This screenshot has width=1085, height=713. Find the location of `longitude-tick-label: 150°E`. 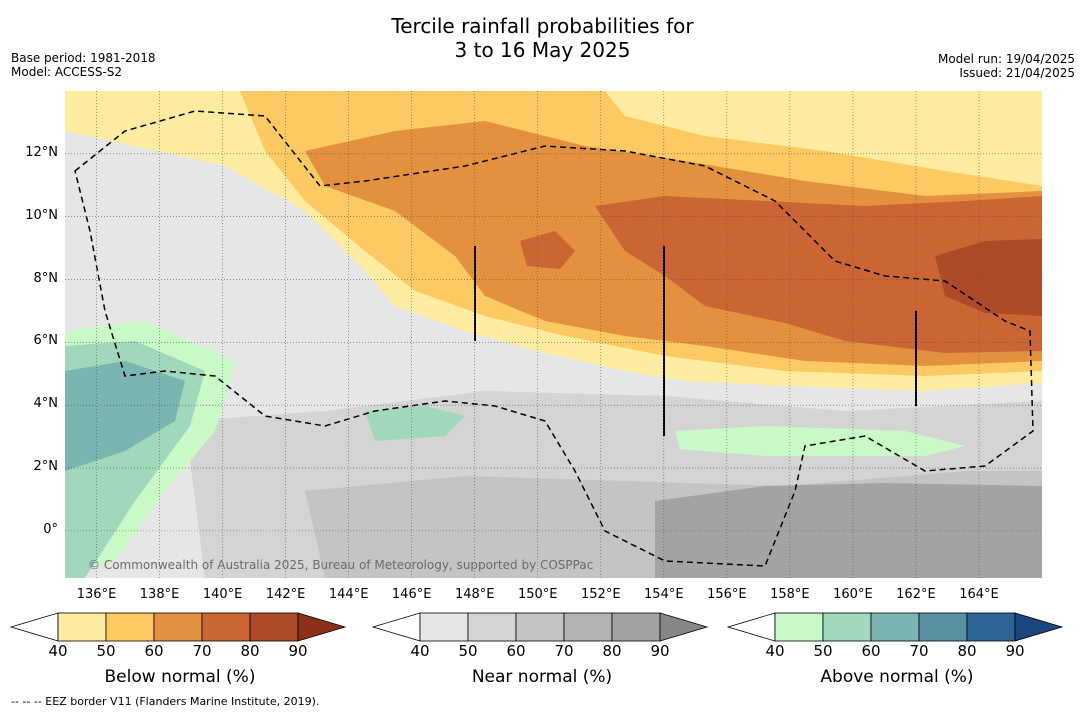

longitude-tick-label: 150°E is located at coordinates (537, 594).